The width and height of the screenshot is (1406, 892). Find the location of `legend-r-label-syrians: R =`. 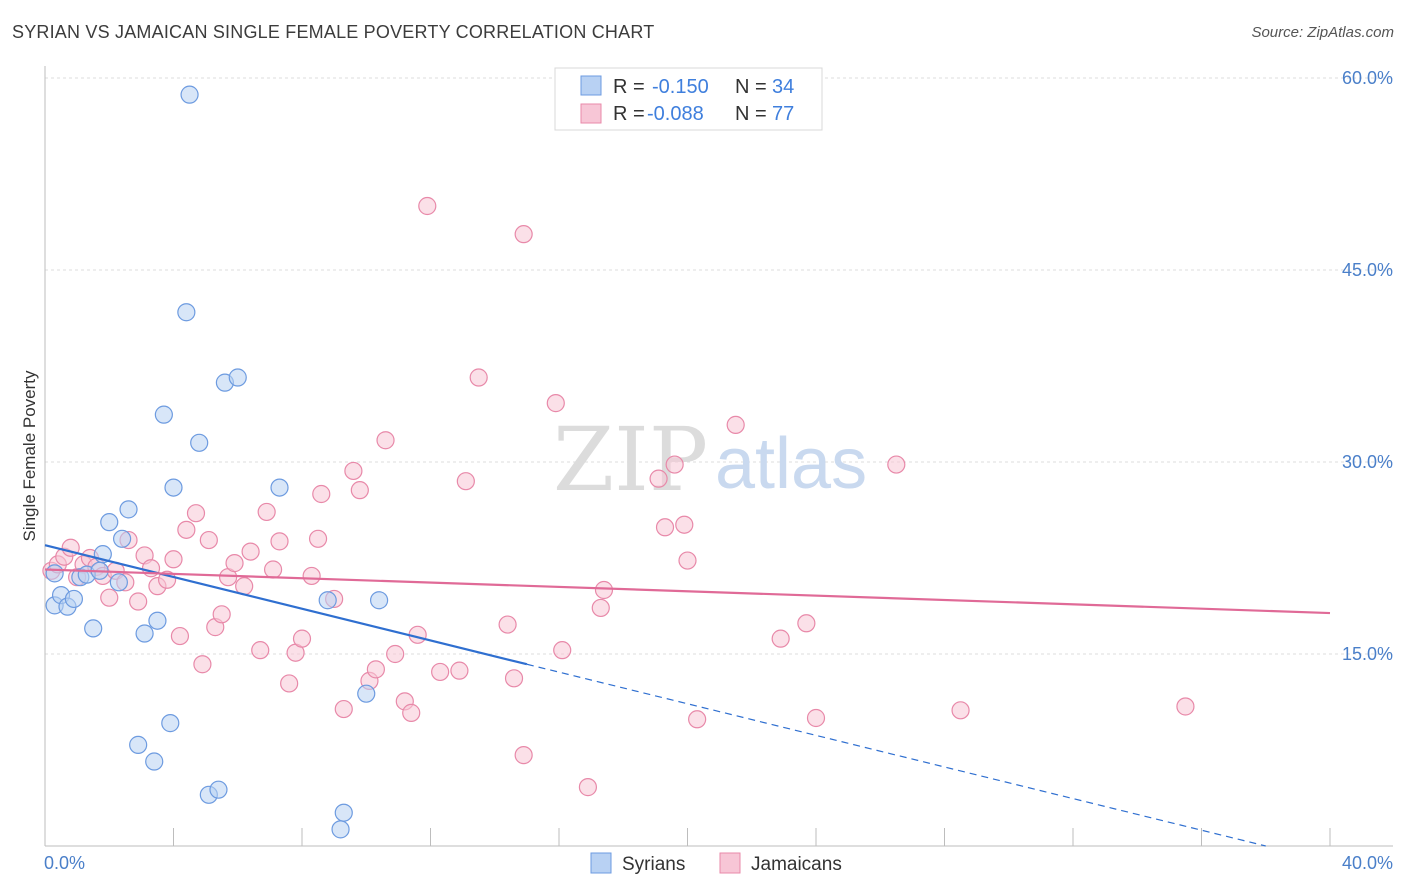

legend-r-label-syrians: R = is located at coordinates (629, 87).